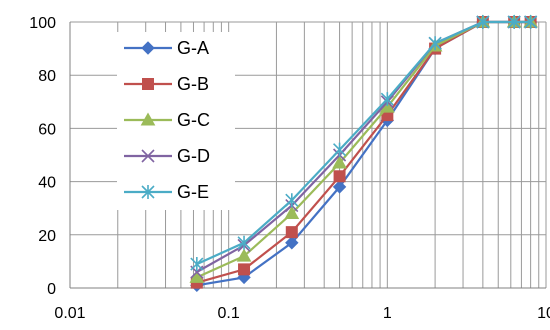  What do you see at coordinates (167, 120) in the screenshot?
I see `legend-item-g-c: G-C` at bounding box center [167, 120].